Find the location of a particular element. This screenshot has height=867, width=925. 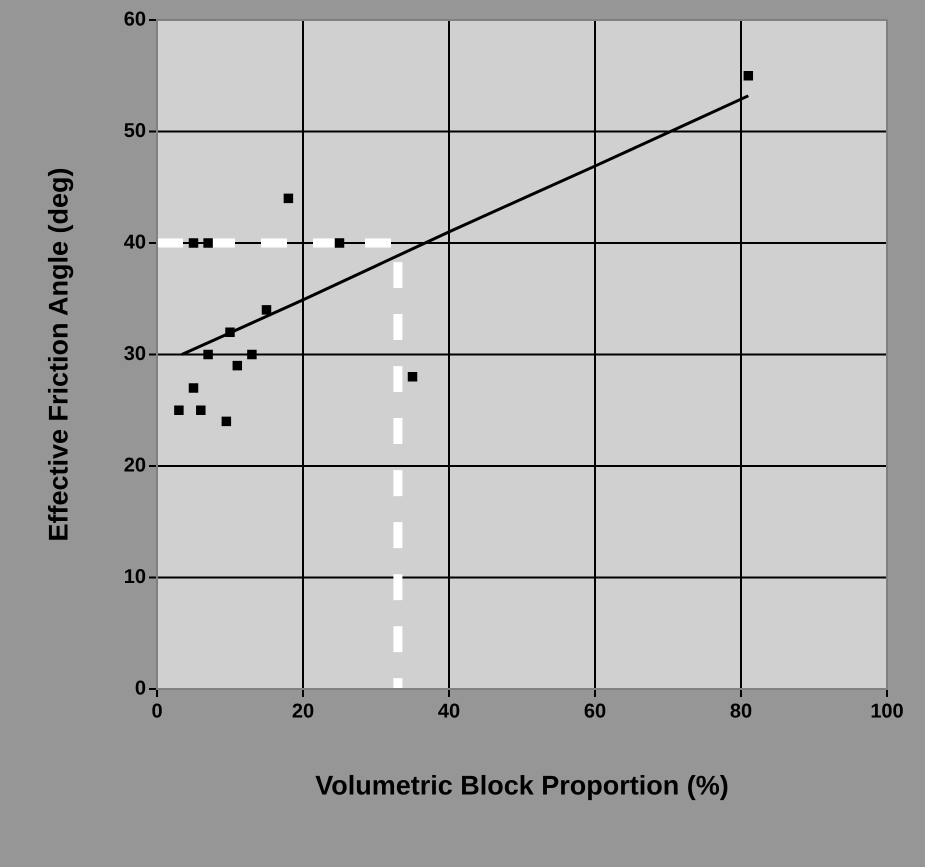

x-tick-label: 60 is located at coordinates (595, 711).